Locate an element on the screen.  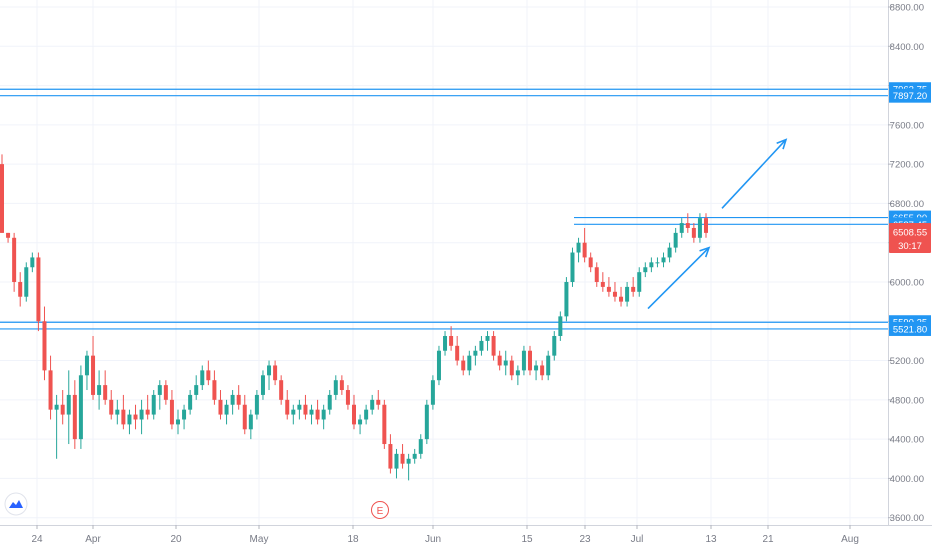
tradingview-logo-icon is located at coordinates (16, 504).